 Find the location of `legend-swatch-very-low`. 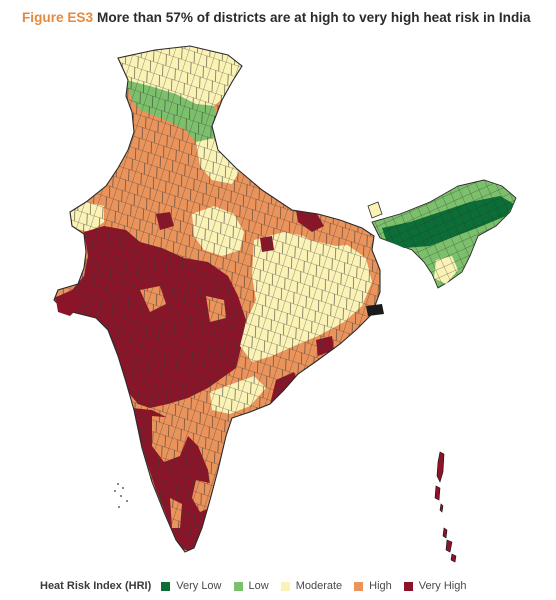

legend-swatch-very-low is located at coordinates (166, 586).